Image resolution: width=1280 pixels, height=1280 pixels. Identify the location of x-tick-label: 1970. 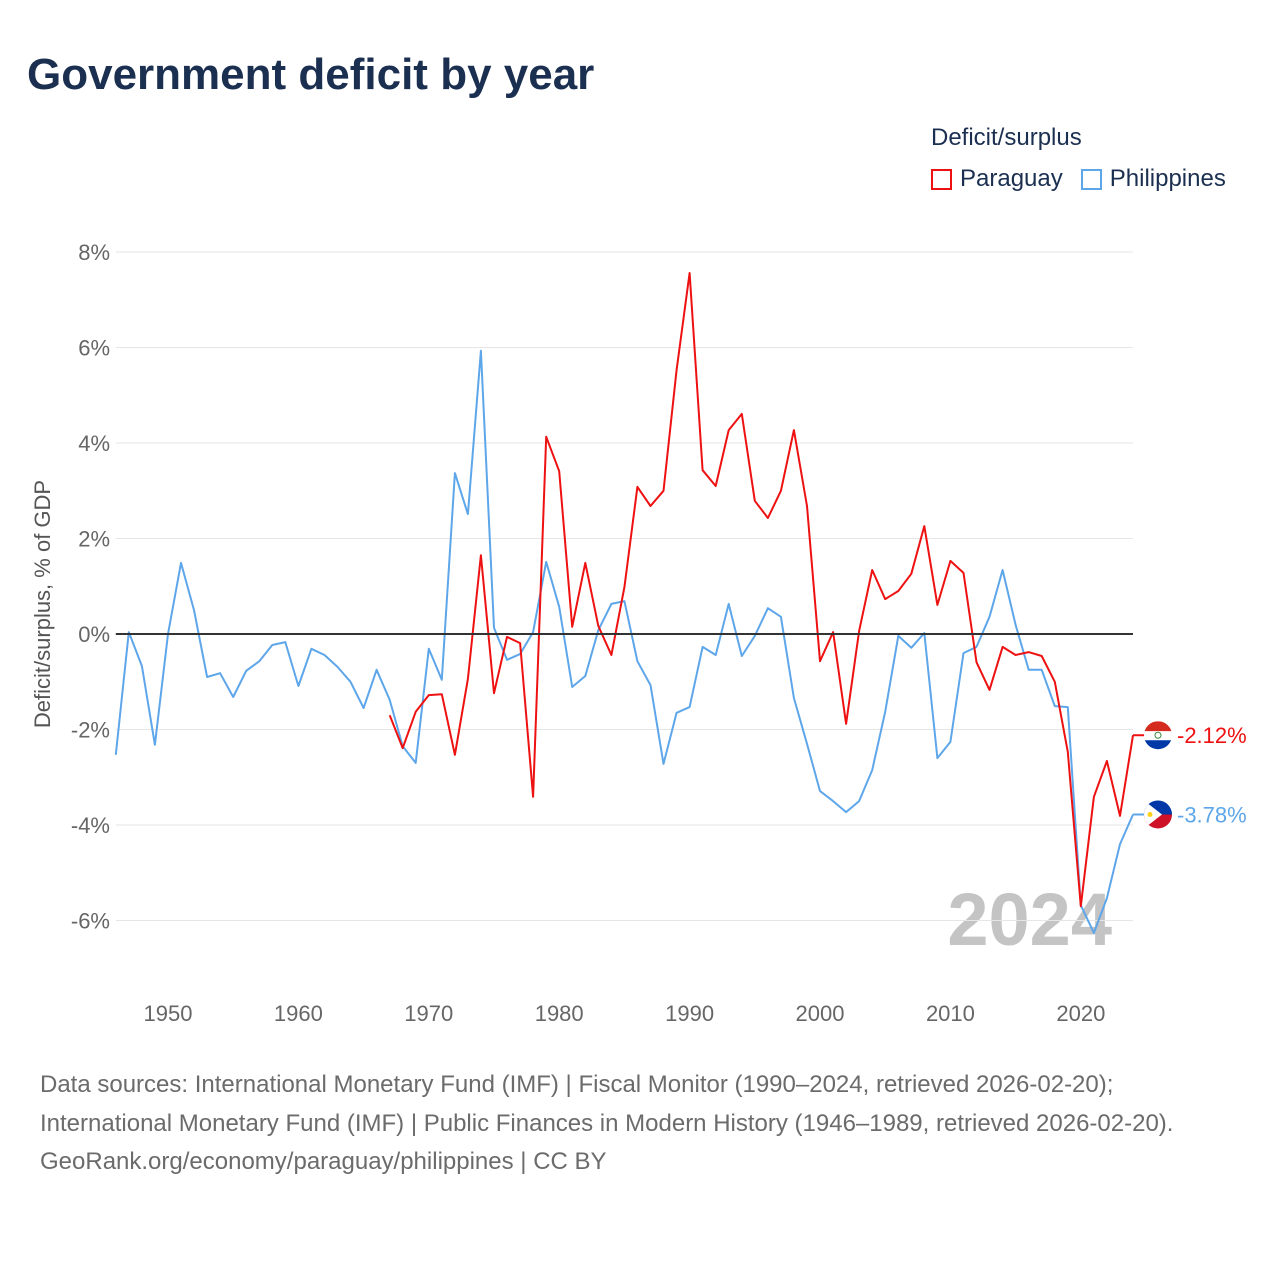
(428, 1013).